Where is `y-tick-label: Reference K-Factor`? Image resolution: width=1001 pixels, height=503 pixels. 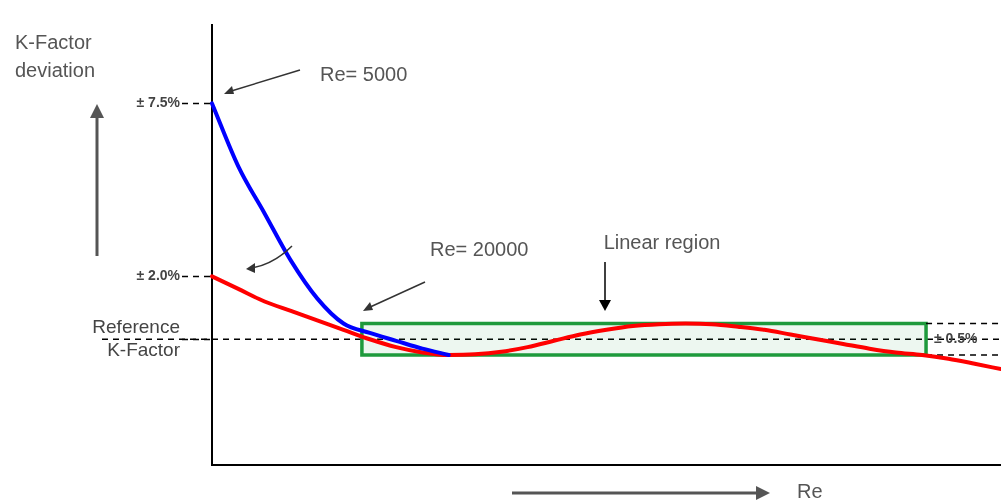 y-tick-label: Reference K-Factor is located at coordinates (136, 338).